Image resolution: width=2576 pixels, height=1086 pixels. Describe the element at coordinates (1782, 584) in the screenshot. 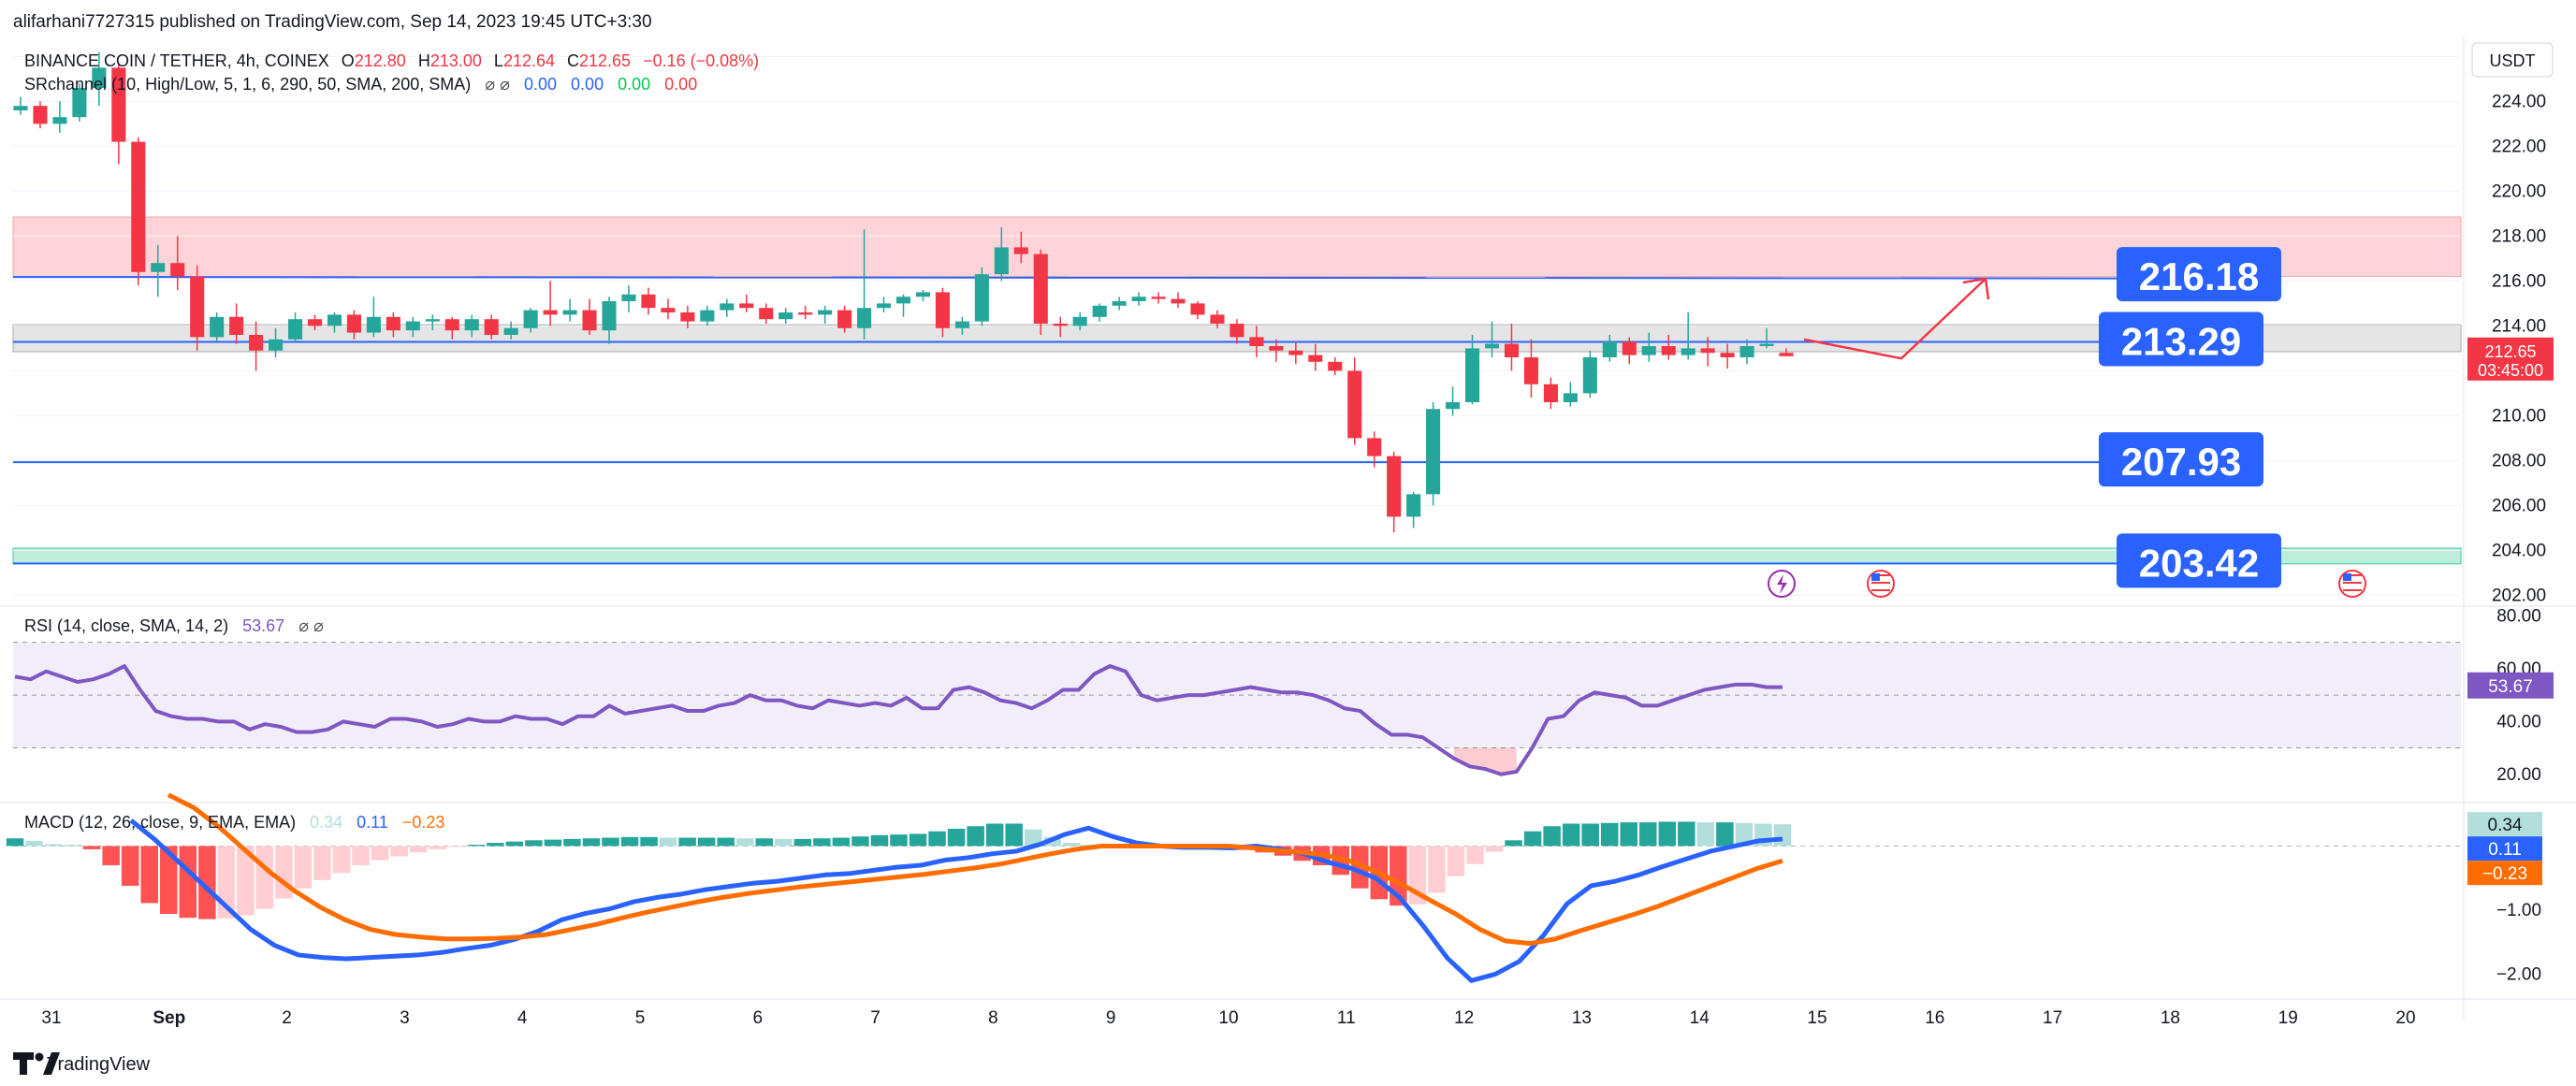

I see `lightning-event-icon` at that location.